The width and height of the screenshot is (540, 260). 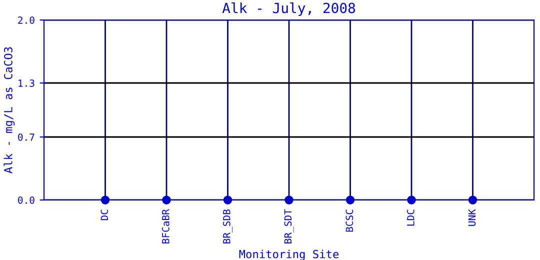 I want to click on y-axis-title: Alk - mg/L as CaCO3, so click(x=9, y=110).